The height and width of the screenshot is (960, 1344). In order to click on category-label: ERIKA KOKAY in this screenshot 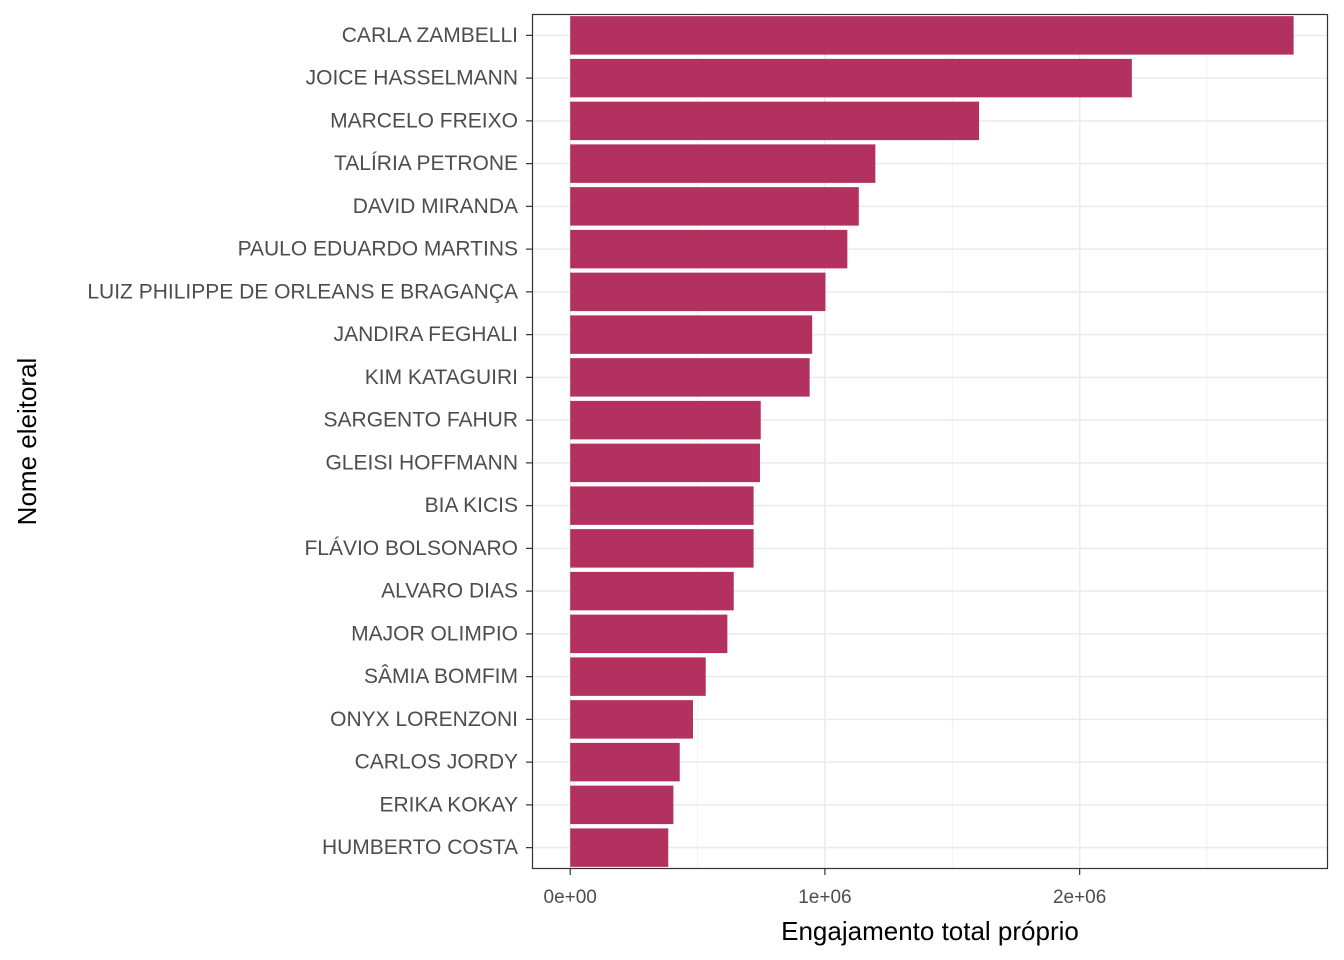, I will do `click(449, 804)`.